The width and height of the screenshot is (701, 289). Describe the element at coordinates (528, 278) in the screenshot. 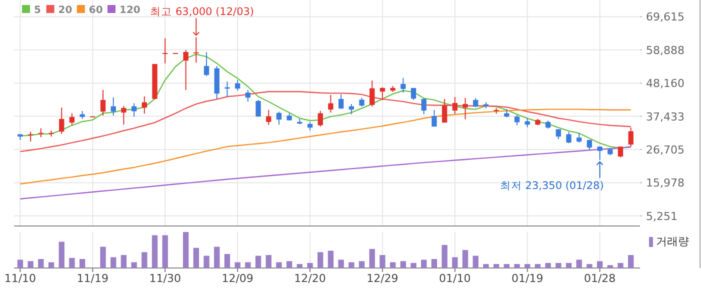

I see `x-tick-label: 01/19` at that location.